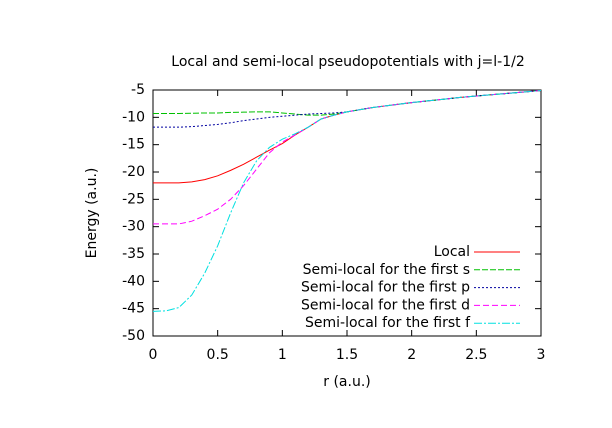  I want to click on legend-label: Semi-local for the first d, so click(385, 305).